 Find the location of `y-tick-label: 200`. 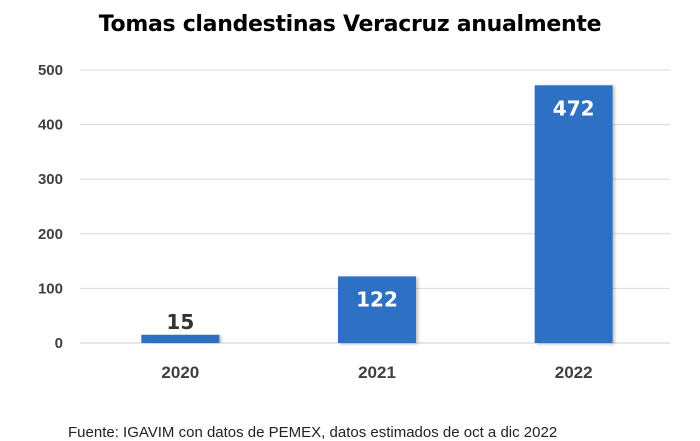

y-tick-label: 200 is located at coordinates (50, 234).